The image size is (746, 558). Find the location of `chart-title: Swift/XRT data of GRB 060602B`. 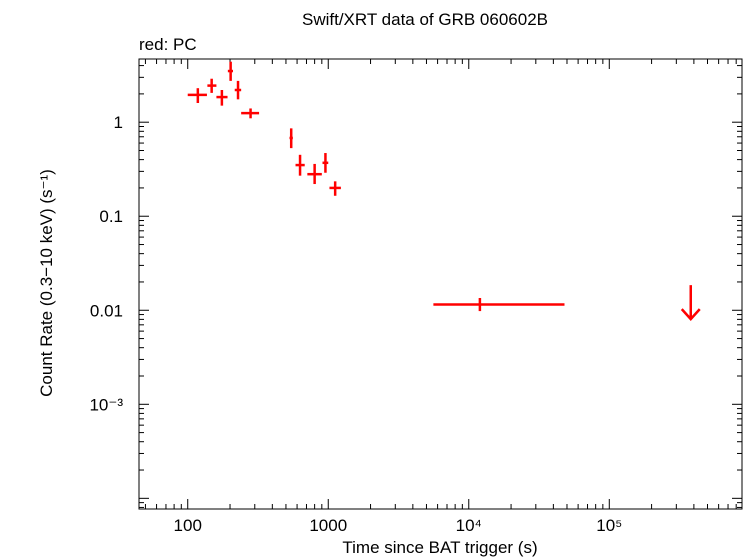

chart-title: Swift/XRT data of GRB 060602B is located at coordinates (425, 19).